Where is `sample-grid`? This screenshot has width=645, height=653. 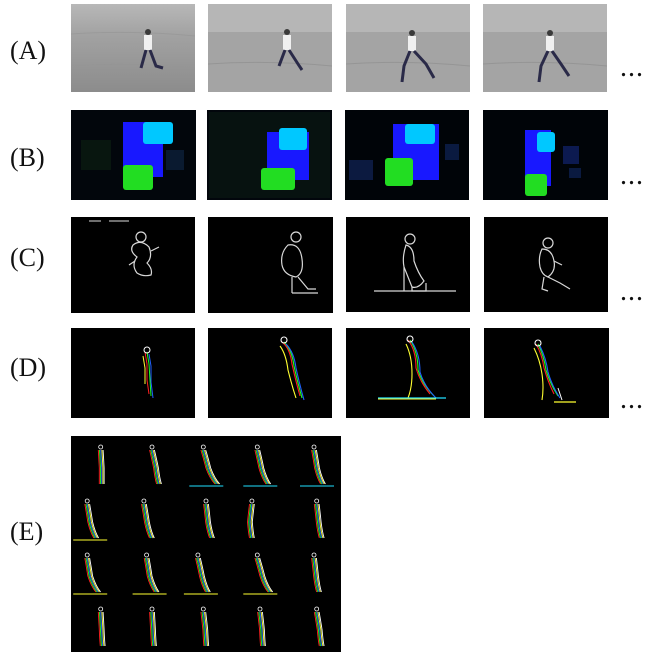
sample-grid is located at coordinates (206, 544).